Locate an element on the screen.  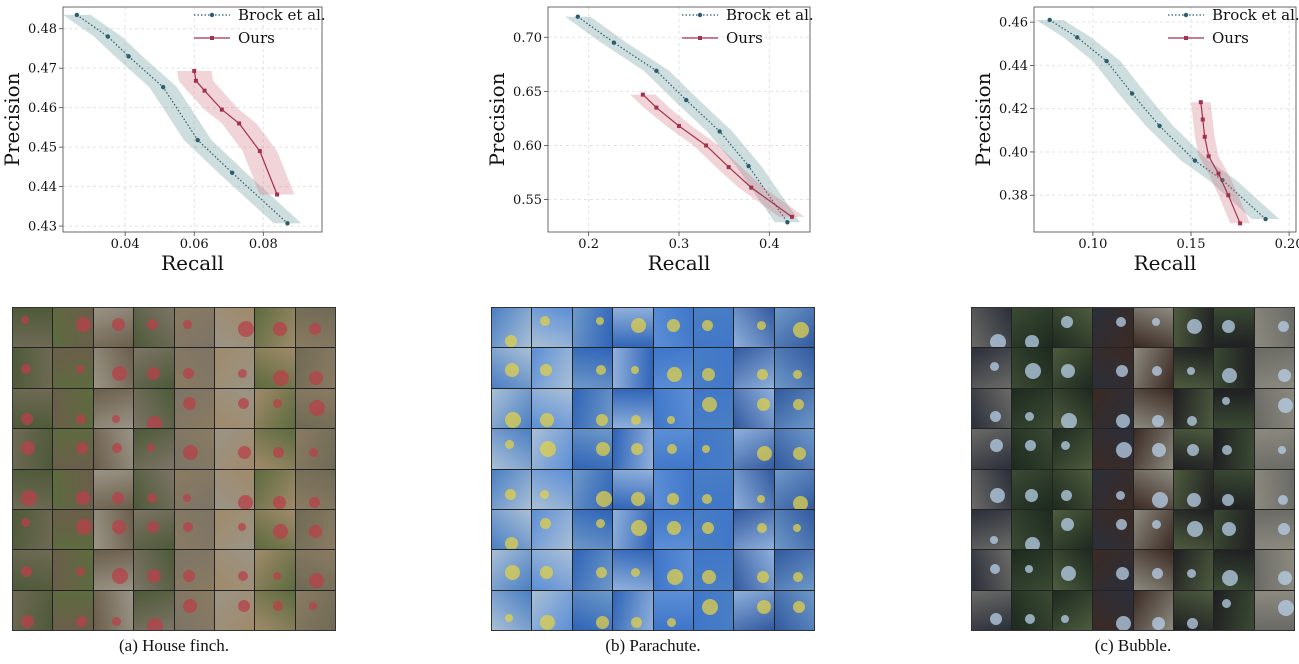
x-tick-label: 0.10 is located at coordinates (1092, 244).